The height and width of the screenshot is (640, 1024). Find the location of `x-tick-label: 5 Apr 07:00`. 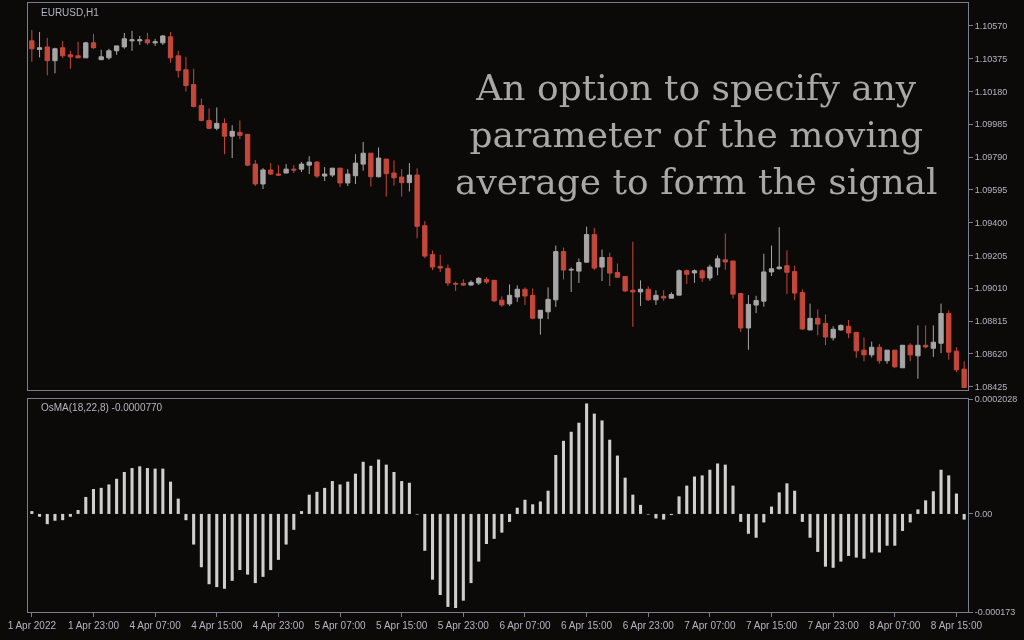

x-tick-label: 5 Apr 07:00 is located at coordinates (340, 625).